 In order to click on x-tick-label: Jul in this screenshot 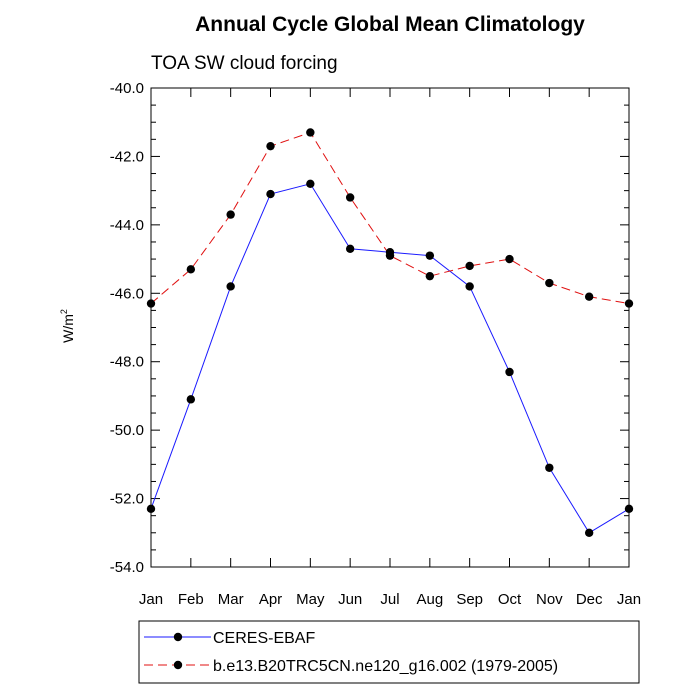, I will do `click(389, 599)`.